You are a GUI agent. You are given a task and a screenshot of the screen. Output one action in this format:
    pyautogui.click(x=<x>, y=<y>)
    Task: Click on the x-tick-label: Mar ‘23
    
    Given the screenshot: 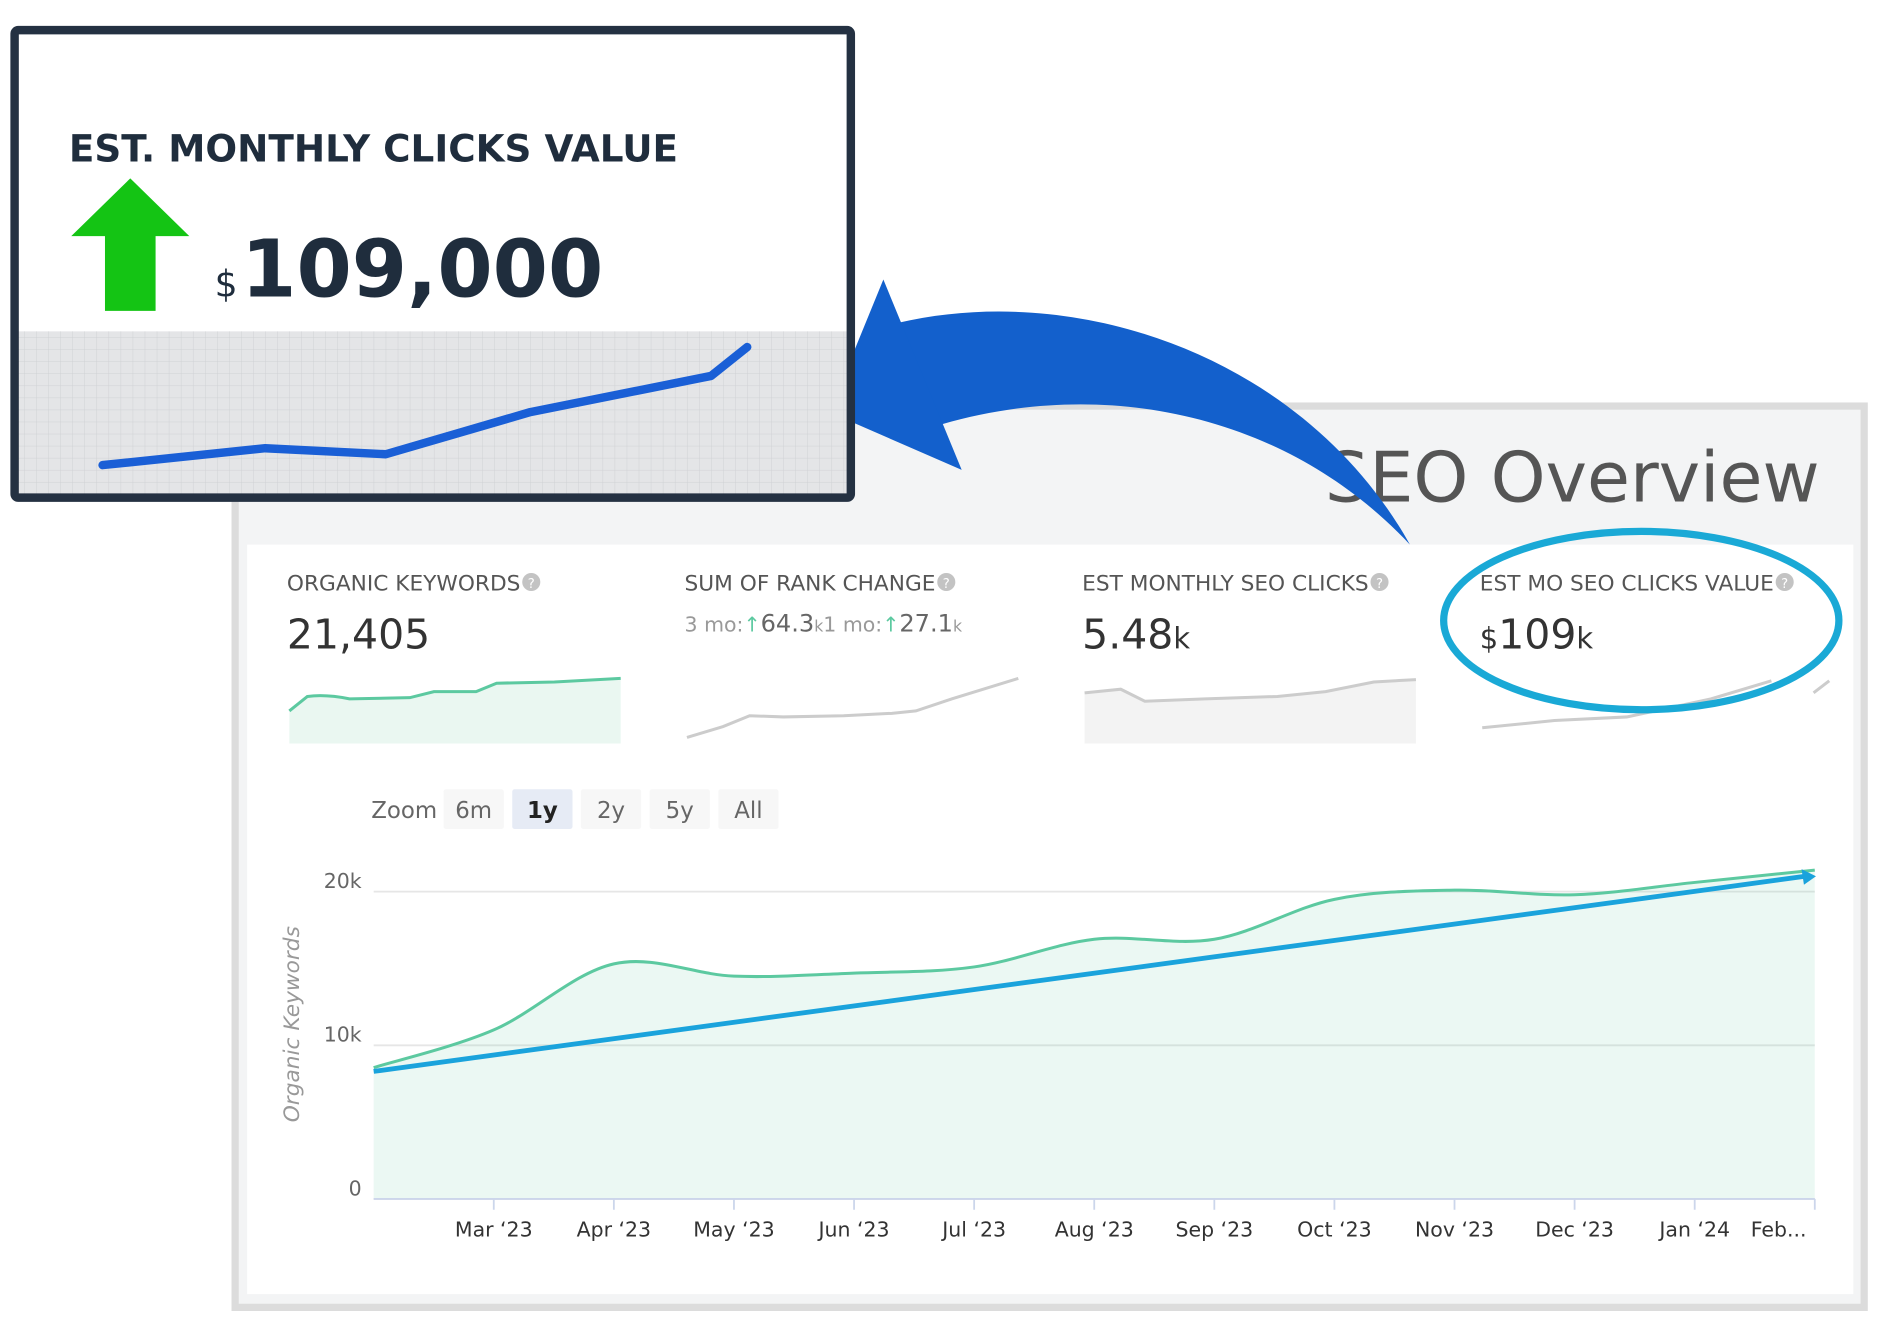 What is the action you would take?
    pyautogui.click(x=494, y=1229)
    